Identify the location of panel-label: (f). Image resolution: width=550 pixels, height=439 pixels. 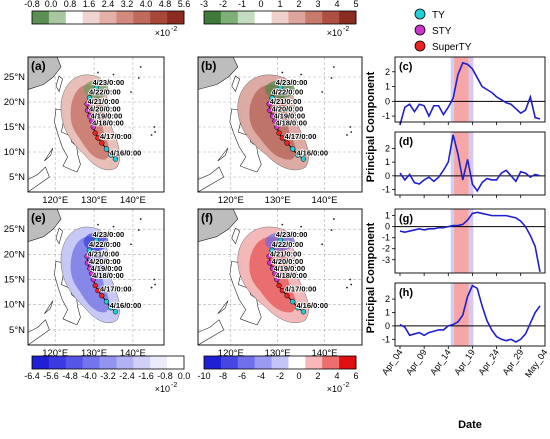
(207, 218).